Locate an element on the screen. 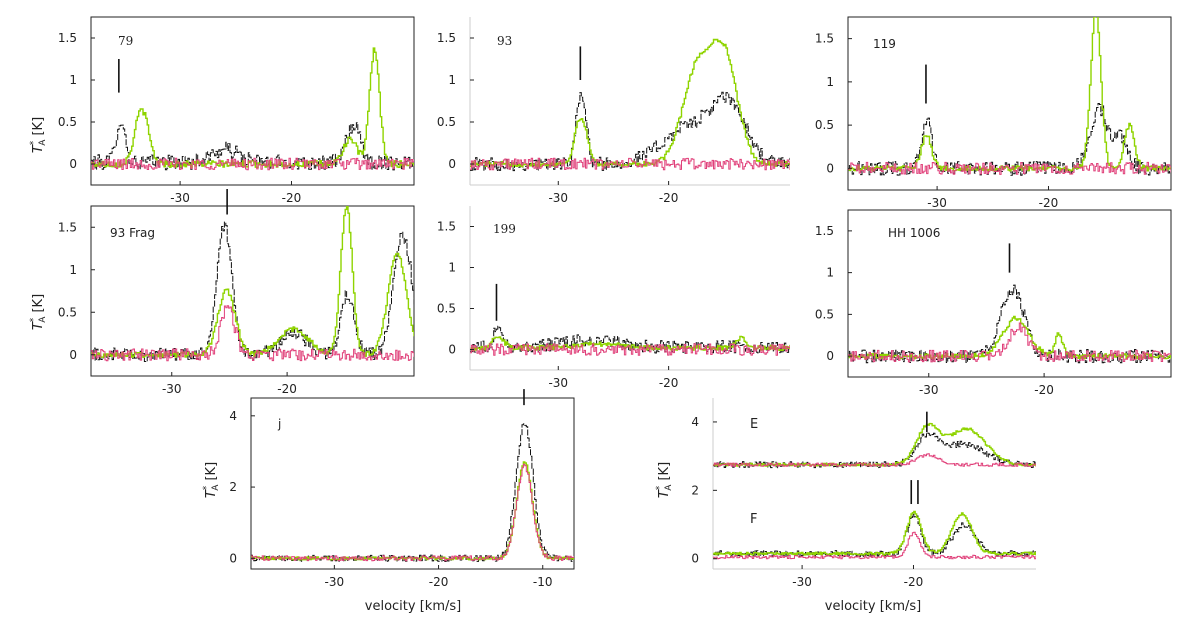 The width and height of the screenshot is (1200, 619). panel-label: HH 1006 is located at coordinates (914, 233).